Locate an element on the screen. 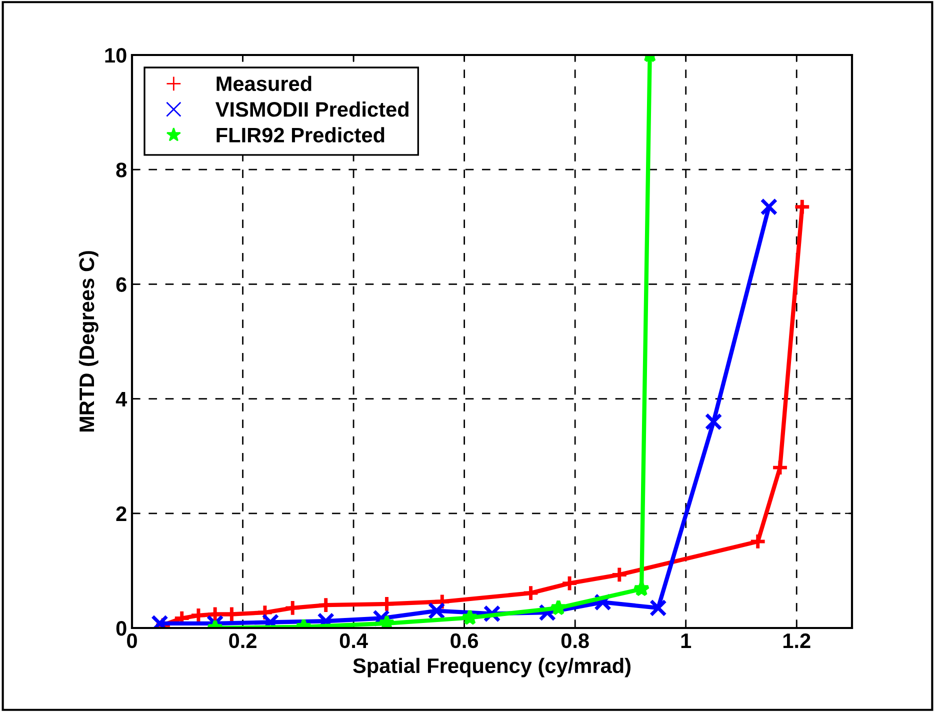 The image size is (935, 712). y-tick-label: 4 is located at coordinates (122, 399).